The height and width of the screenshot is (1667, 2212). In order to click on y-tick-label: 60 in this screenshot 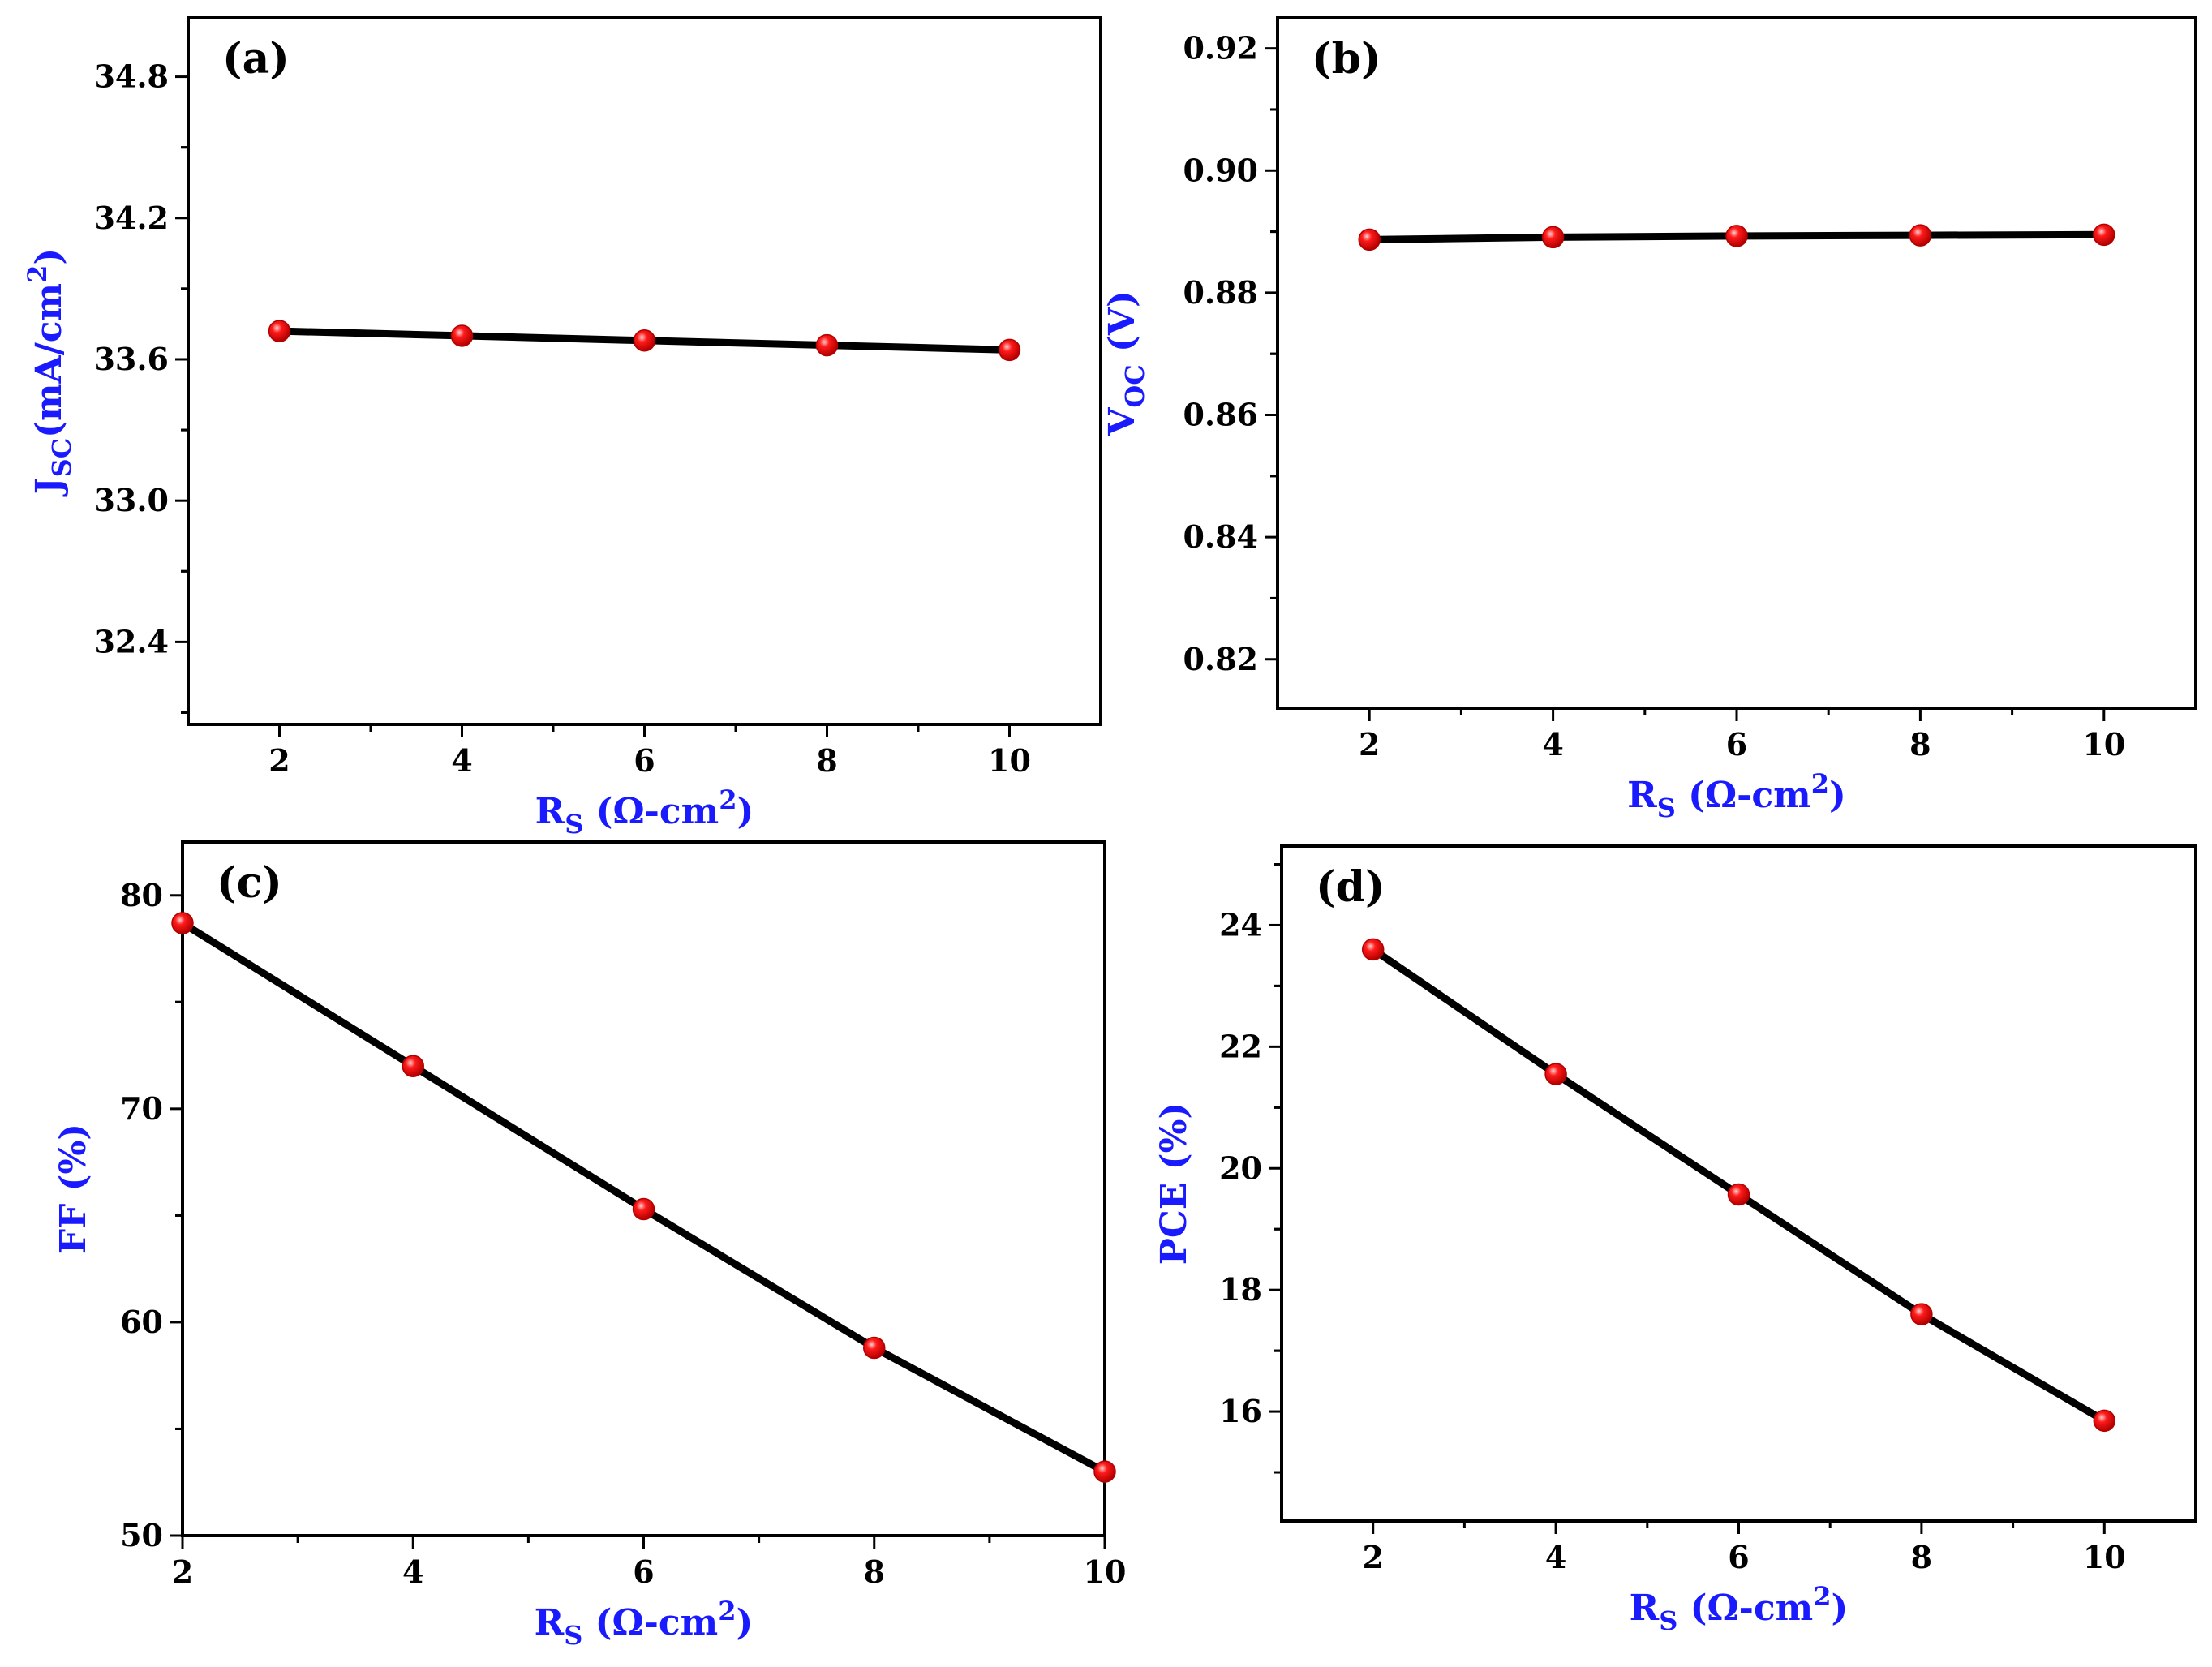, I will do `click(141, 1322)`.